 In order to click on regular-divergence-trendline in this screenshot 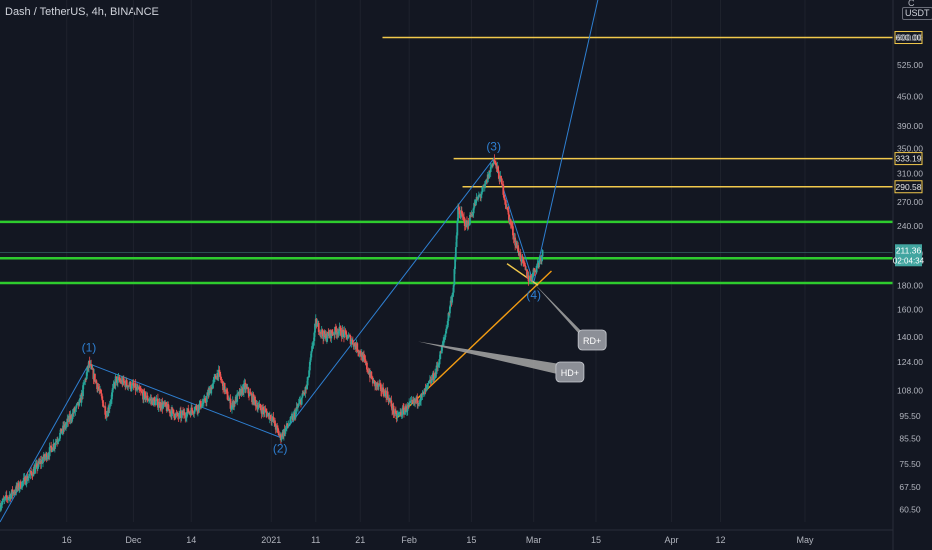, I will do `click(522, 274)`.